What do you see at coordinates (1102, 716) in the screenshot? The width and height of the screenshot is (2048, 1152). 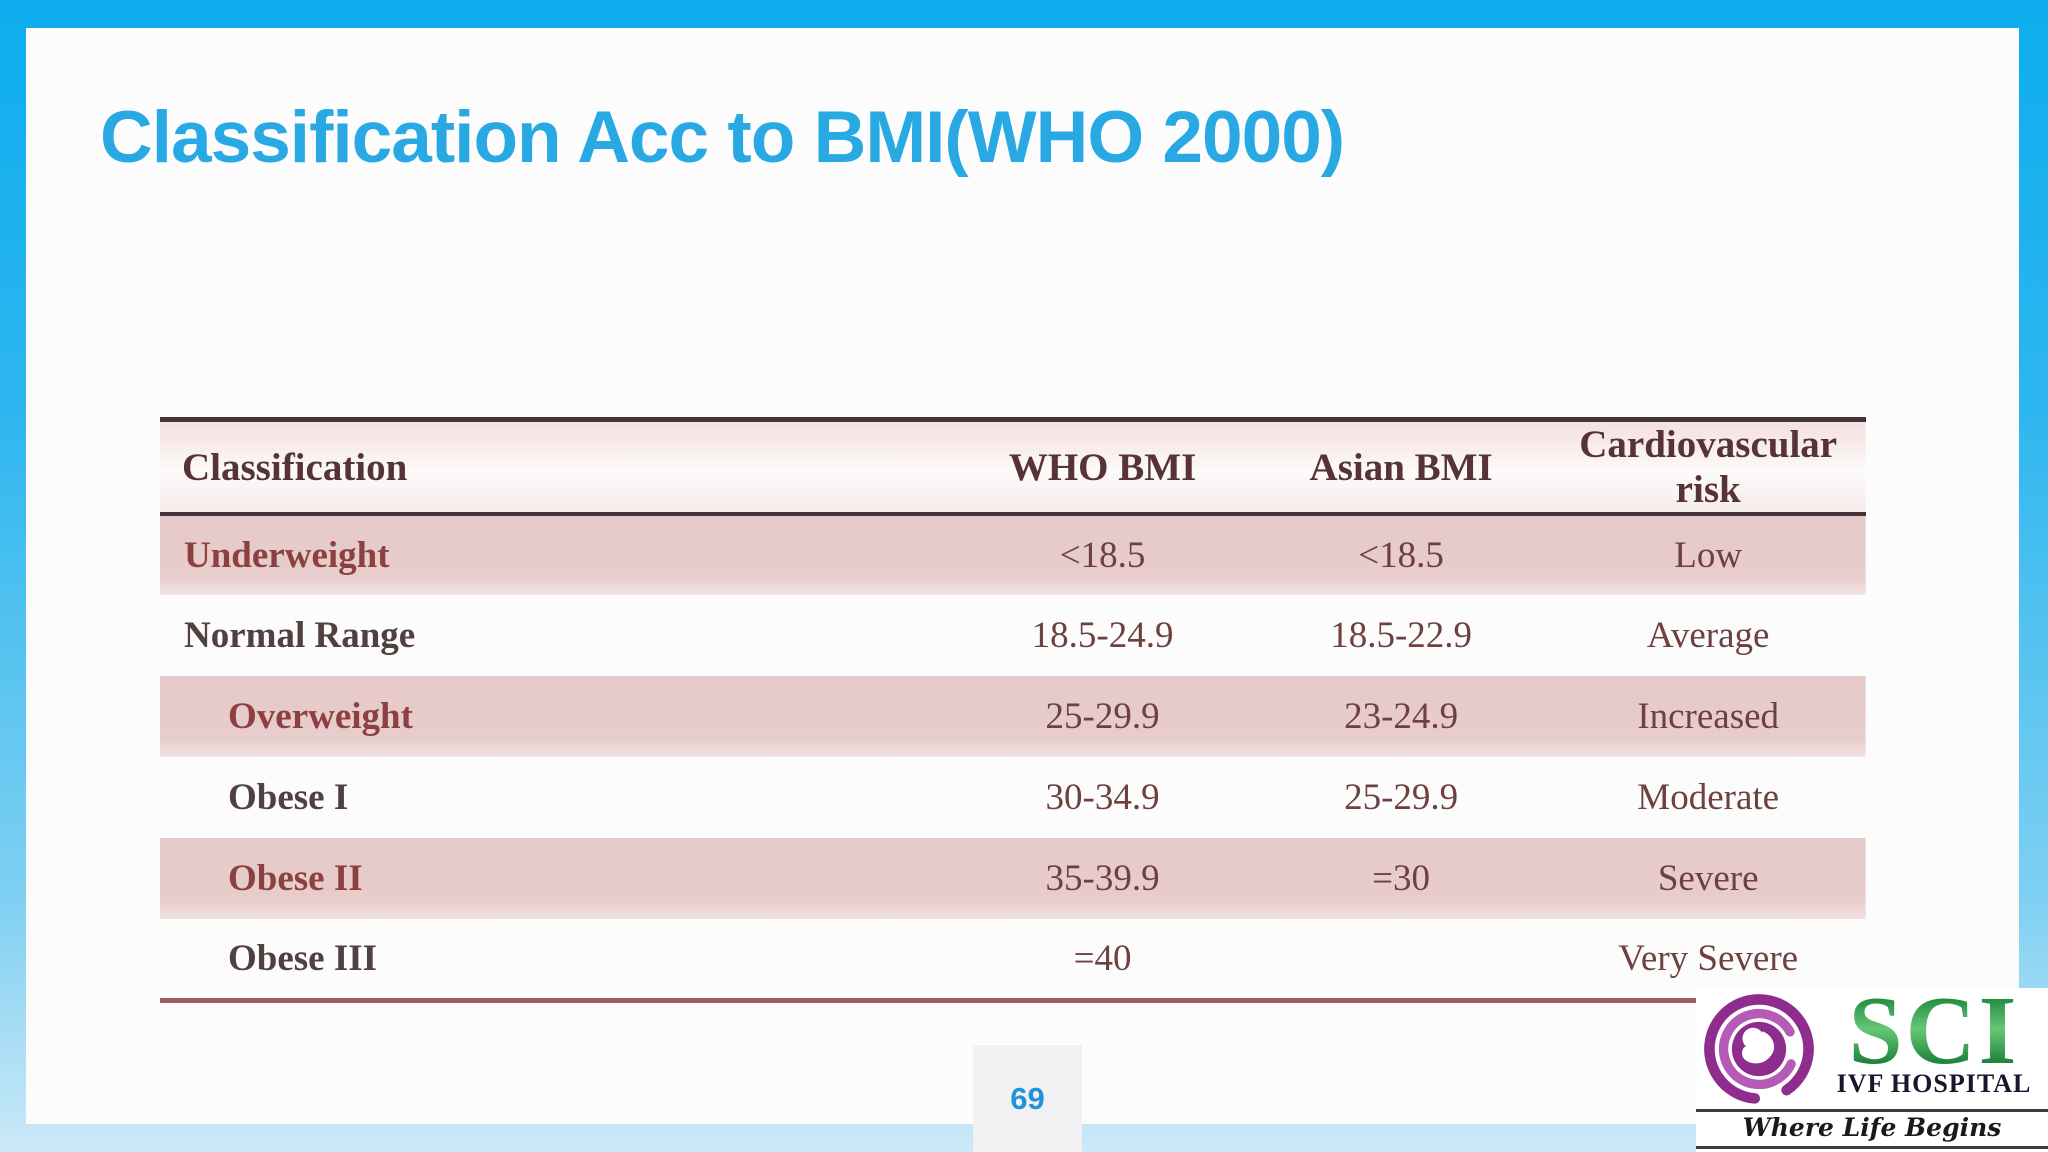 I see `cell-who-bmi: 25-29.9` at bounding box center [1102, 716].